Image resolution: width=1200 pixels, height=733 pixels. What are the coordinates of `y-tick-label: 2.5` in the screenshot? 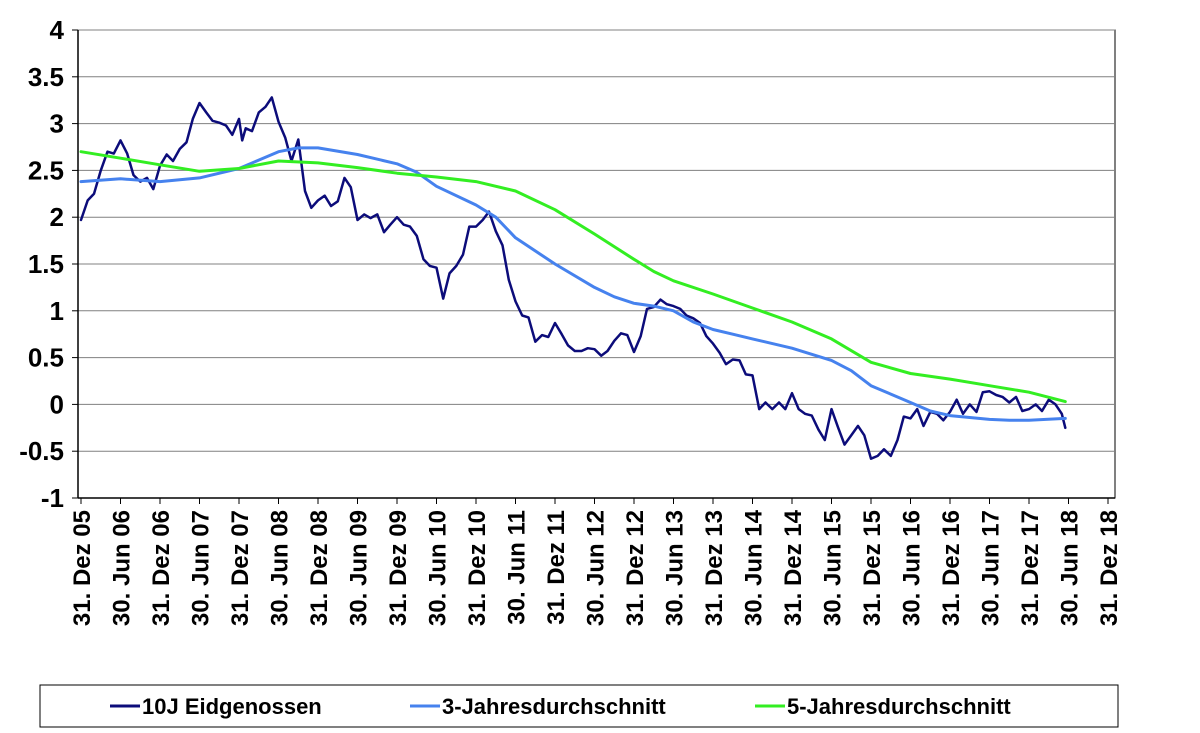 It's located at (46, 170).